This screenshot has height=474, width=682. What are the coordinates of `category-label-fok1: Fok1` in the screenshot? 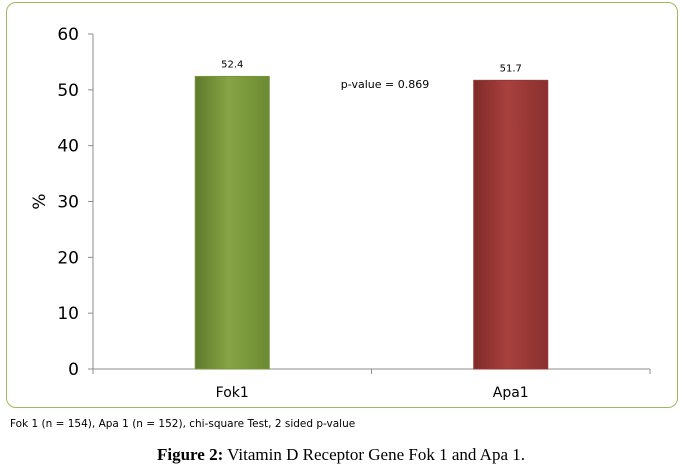 It's located at (232, 393).